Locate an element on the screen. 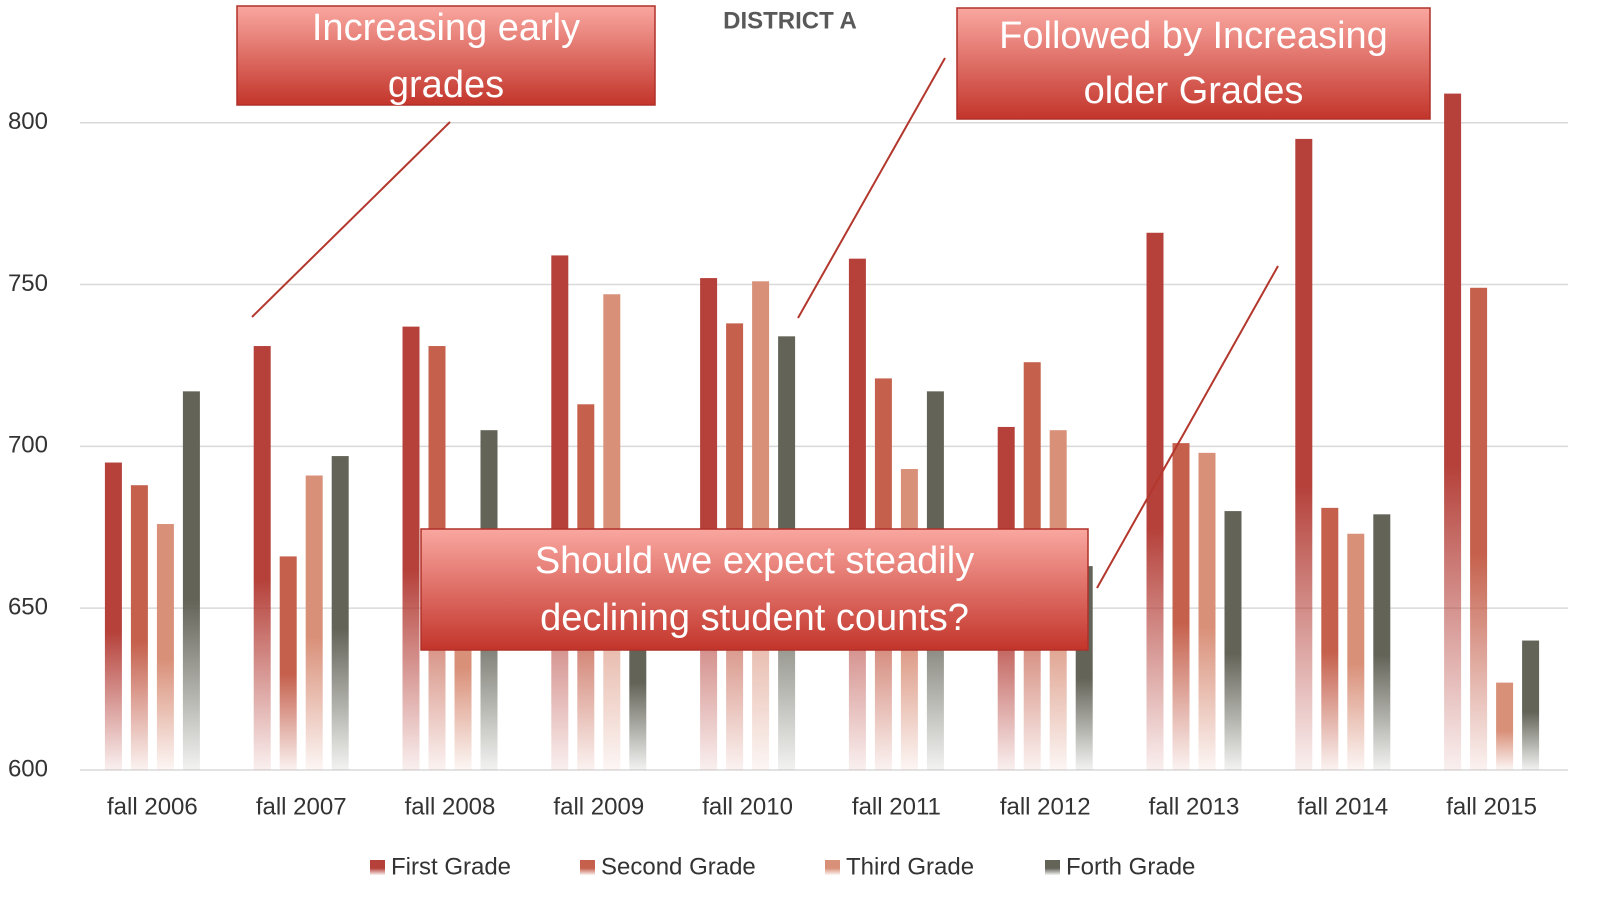  y-tick-label: 750 is located at coordinates (28, 283).